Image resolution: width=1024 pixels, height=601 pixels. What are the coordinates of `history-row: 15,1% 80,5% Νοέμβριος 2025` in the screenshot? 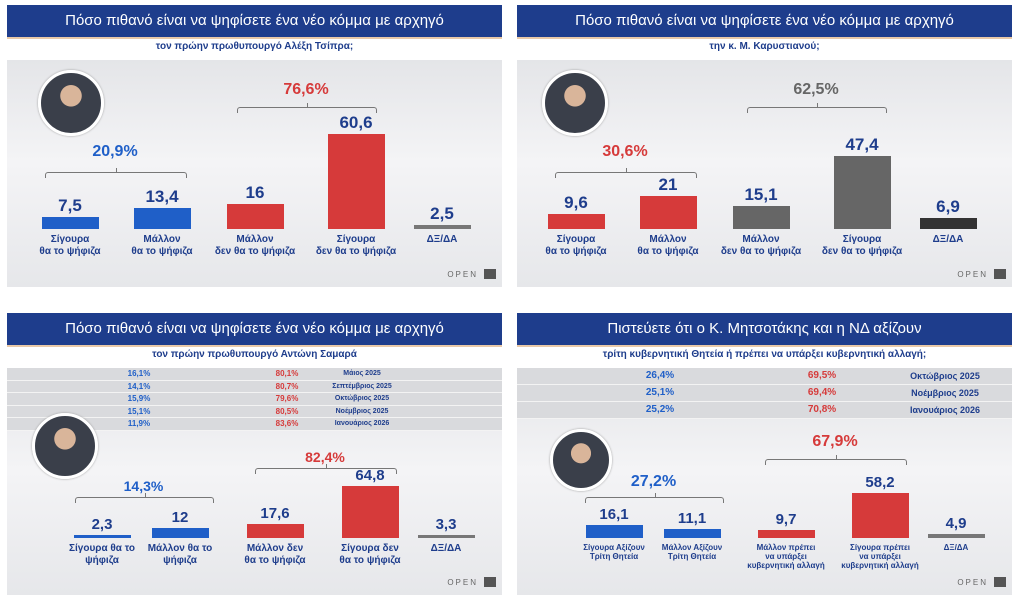 It's located at (254, 412).